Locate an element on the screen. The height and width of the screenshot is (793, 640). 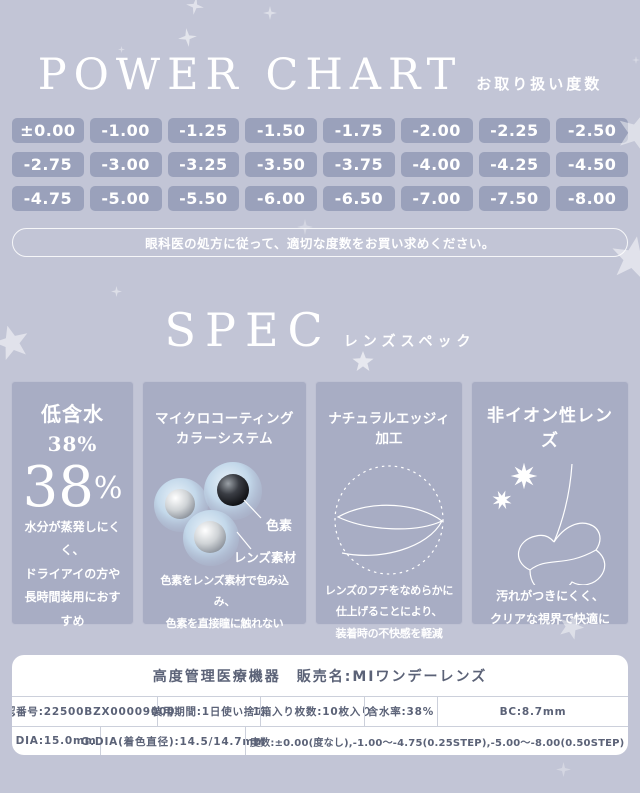
lens-material-label: レンズ素材 is located at coordinates (265, 557).